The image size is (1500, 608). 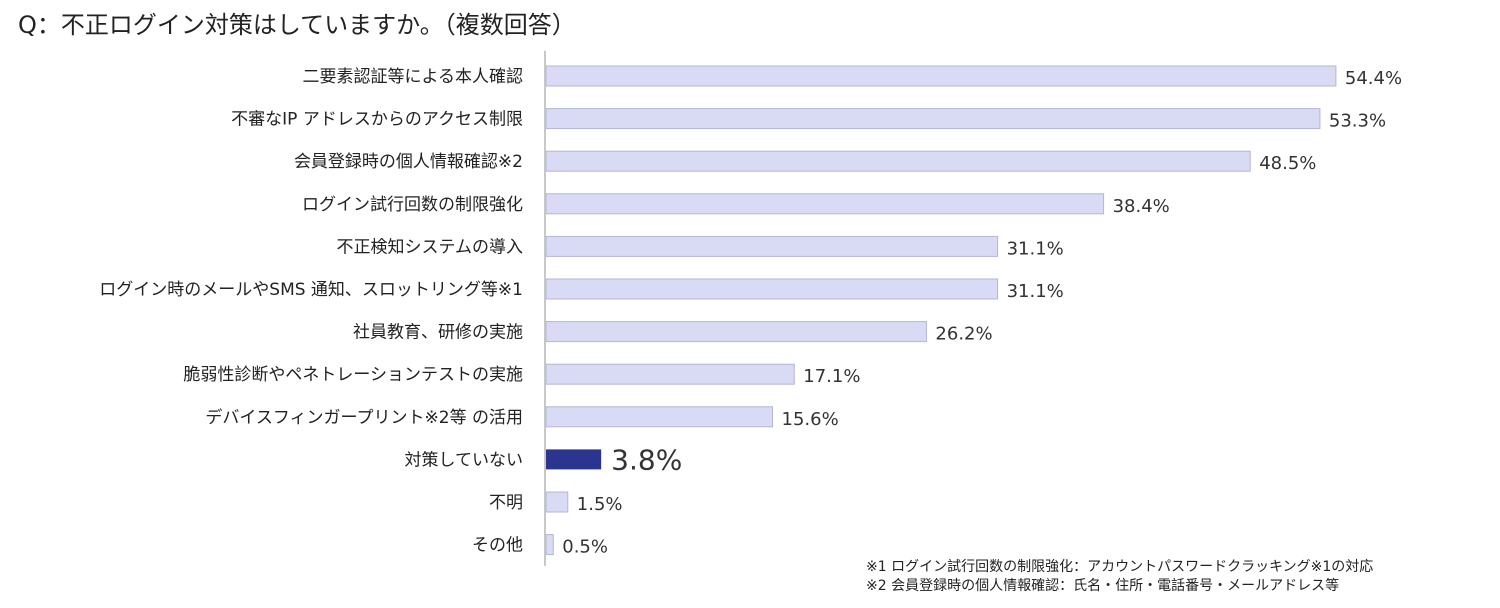 What do you see at coordinates (377, 120) in the screenshot?
I see `category-label: 不審なIP アドレスからのアクセス制限` at bounding box center [377, 120].